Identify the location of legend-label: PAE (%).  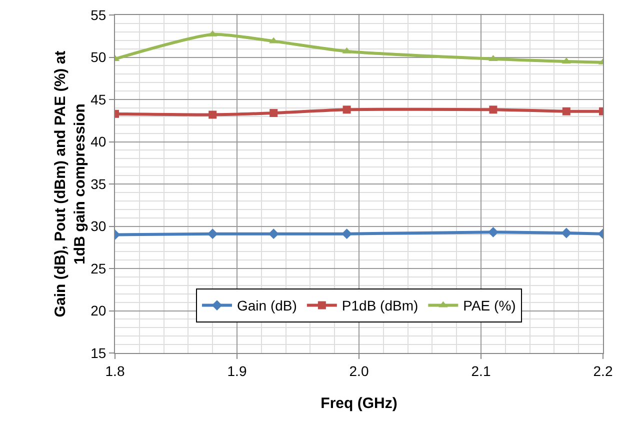
(489, 306).